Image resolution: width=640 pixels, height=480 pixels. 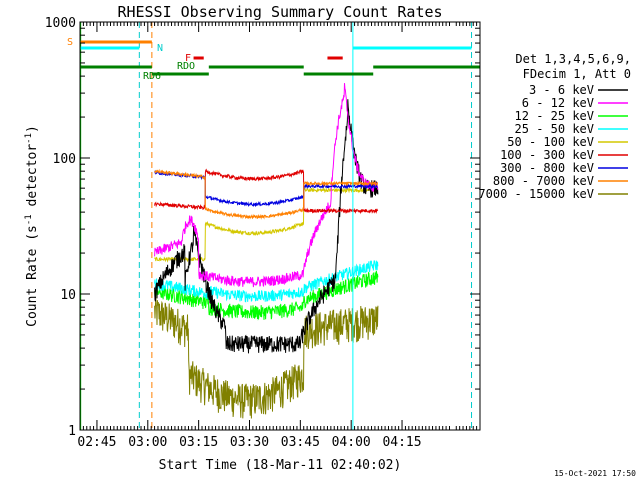 I want to click on legend-entry-label: 6 - 12 keV, so click(x=558, y=103).